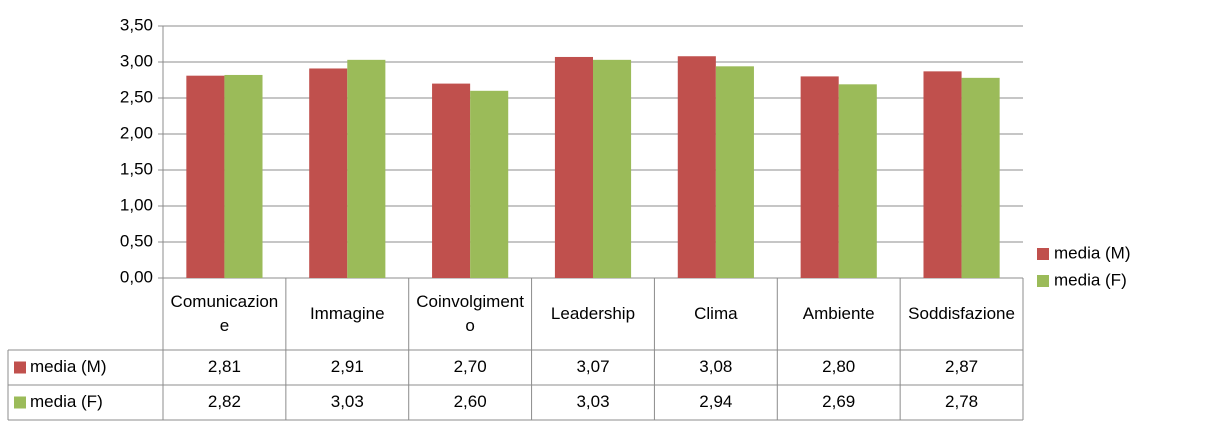 Image resolution: width=1231 pixels, height=433 pixels. I want to click on category-cell: Clima, so click(716, 313).